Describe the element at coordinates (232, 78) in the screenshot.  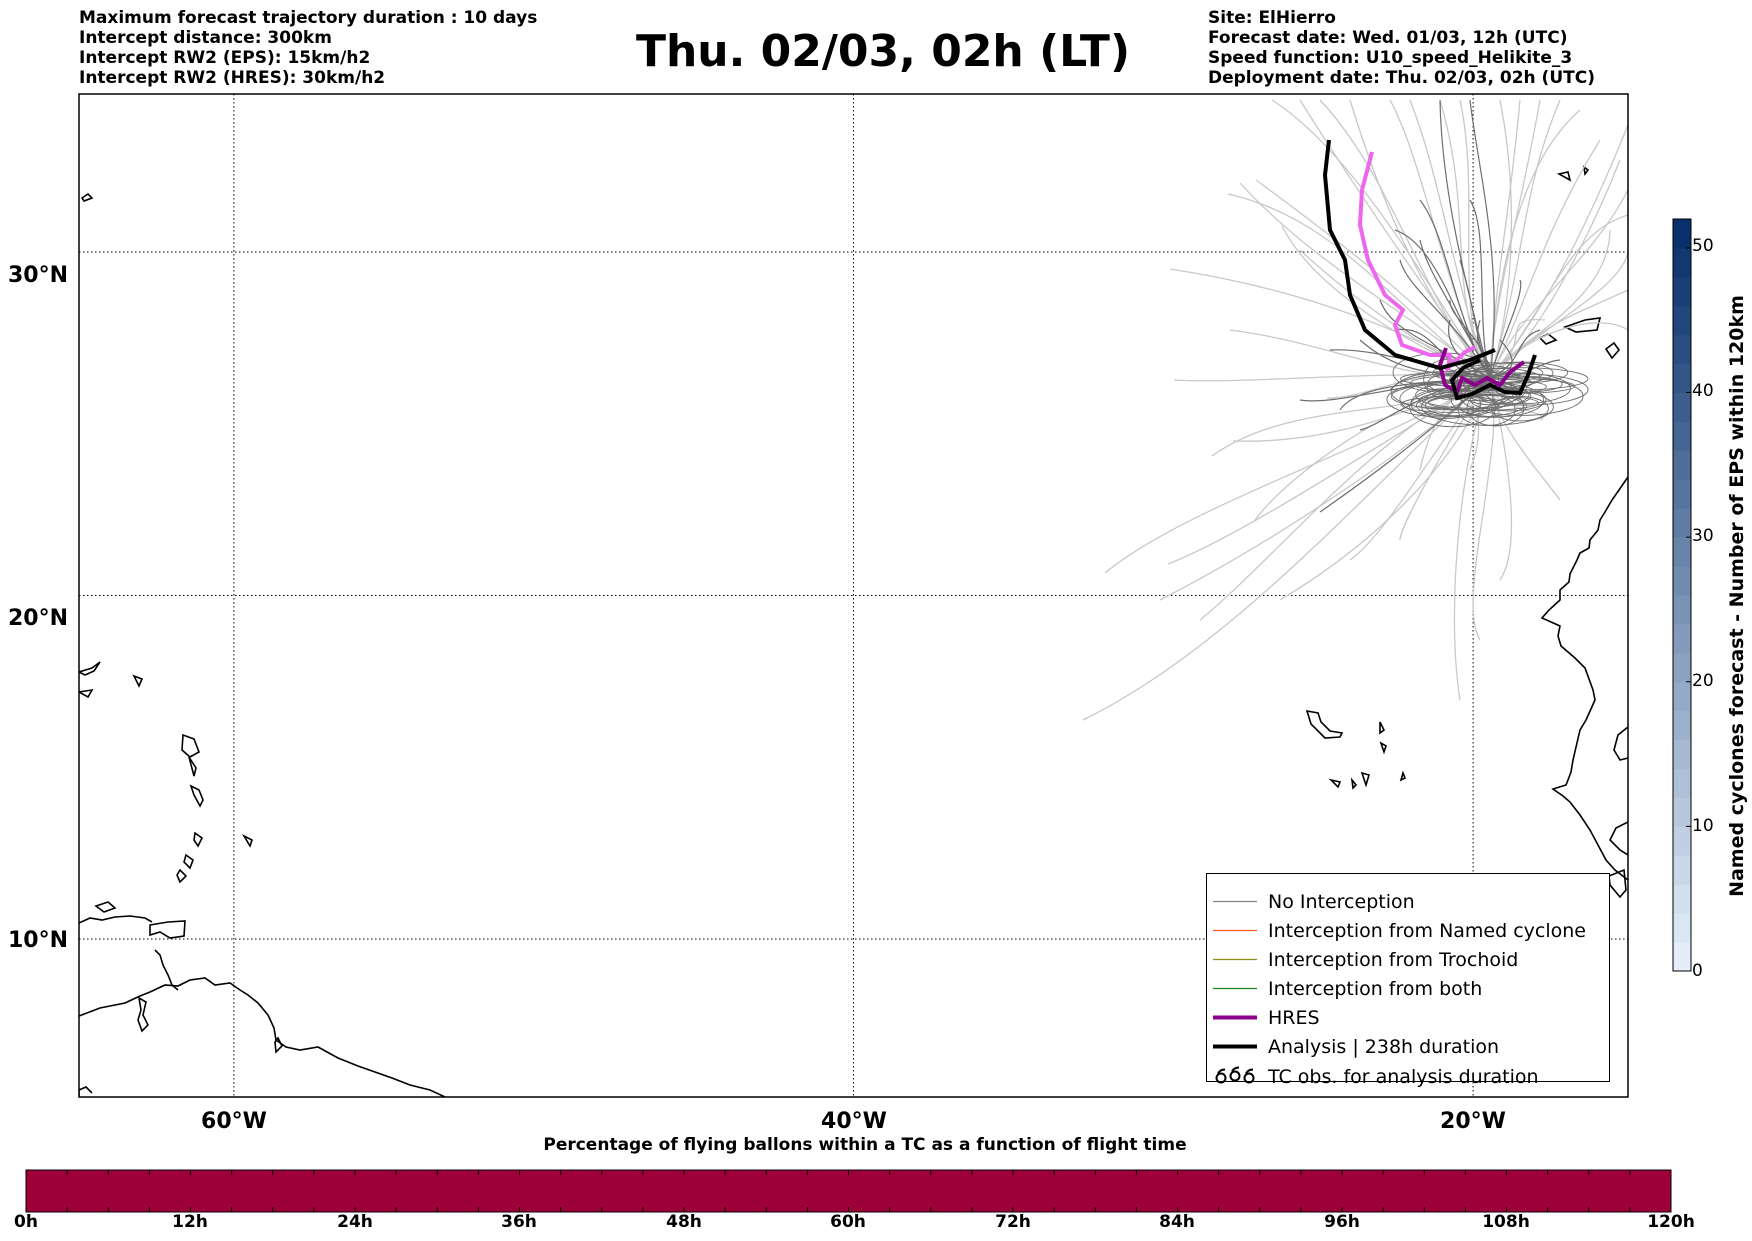
I see `intercept-rw2-hres-text: Intercept RW2 (HRES): 30km/h2` at that location.